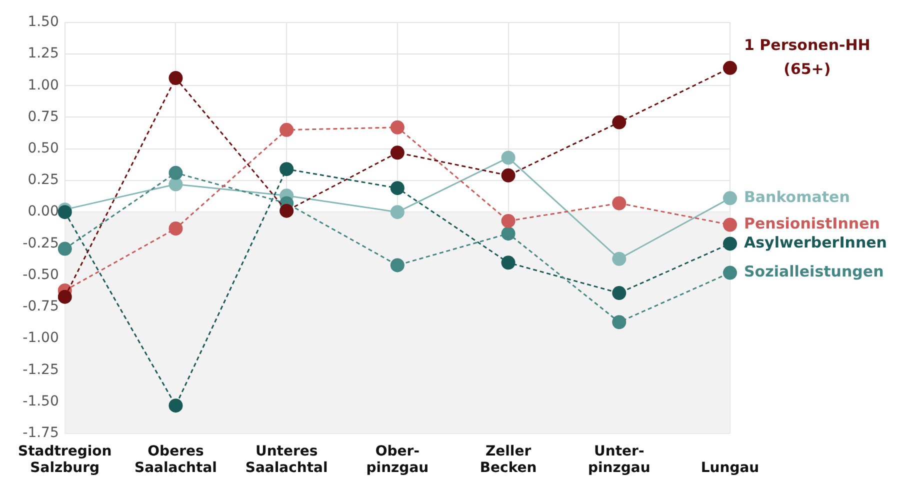 Image resolution: width=913 pixels, height=495 pixels. What do you see at coordinates (40, 370) in the screenshot?
I see `y-tick-label: -1.25` at bounding box center [40, 370].